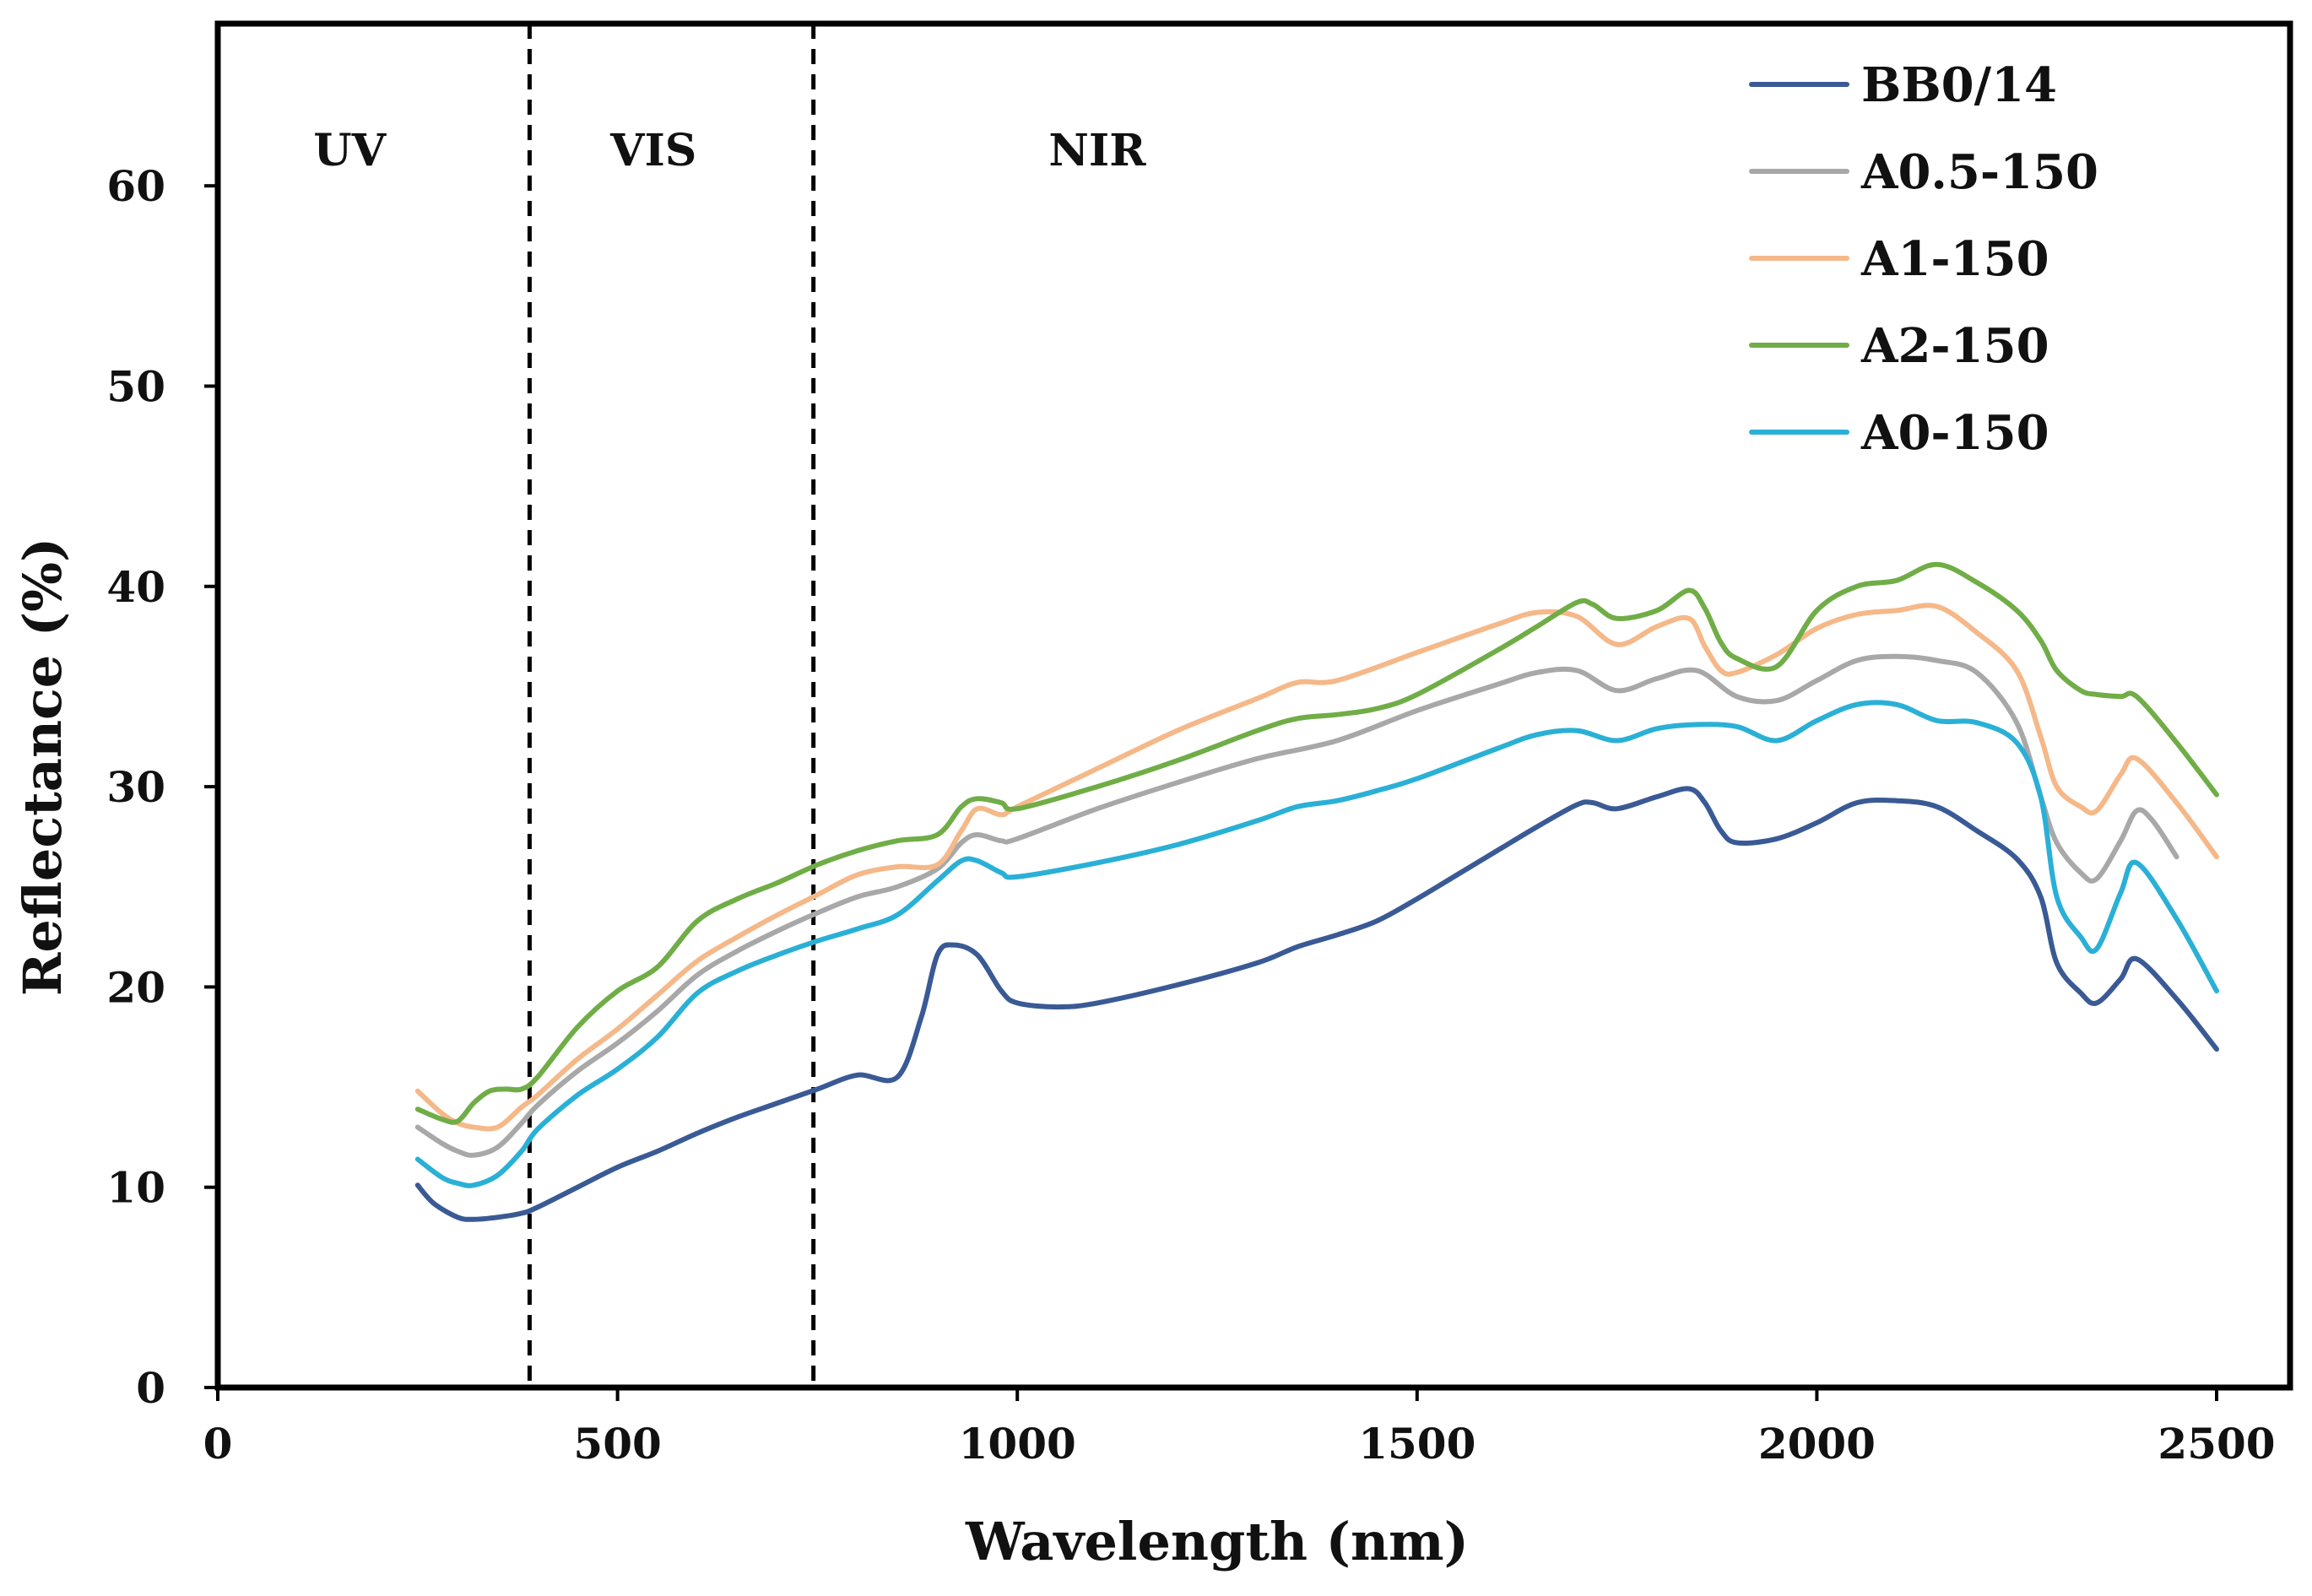 This screenshot has width=2312, height=1596. What do you see at coordinates (135, 587) in the screenshot?
I see `y-tick-label: 40` at bounding box center [135, 587].